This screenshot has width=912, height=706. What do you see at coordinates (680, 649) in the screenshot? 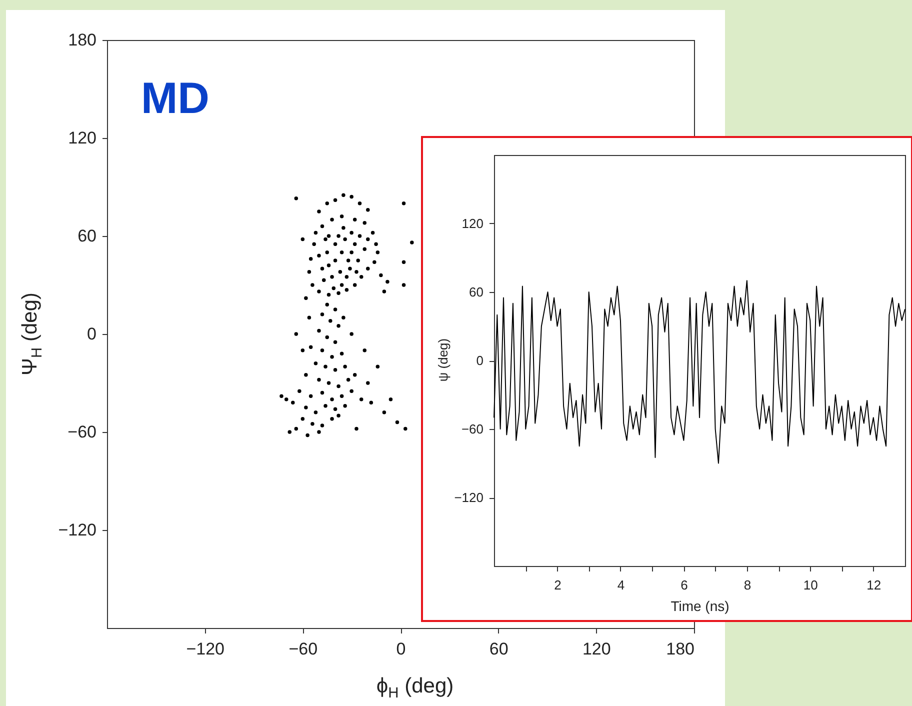
I see `x-tick-label: 180` at bounding box center [680, 649].